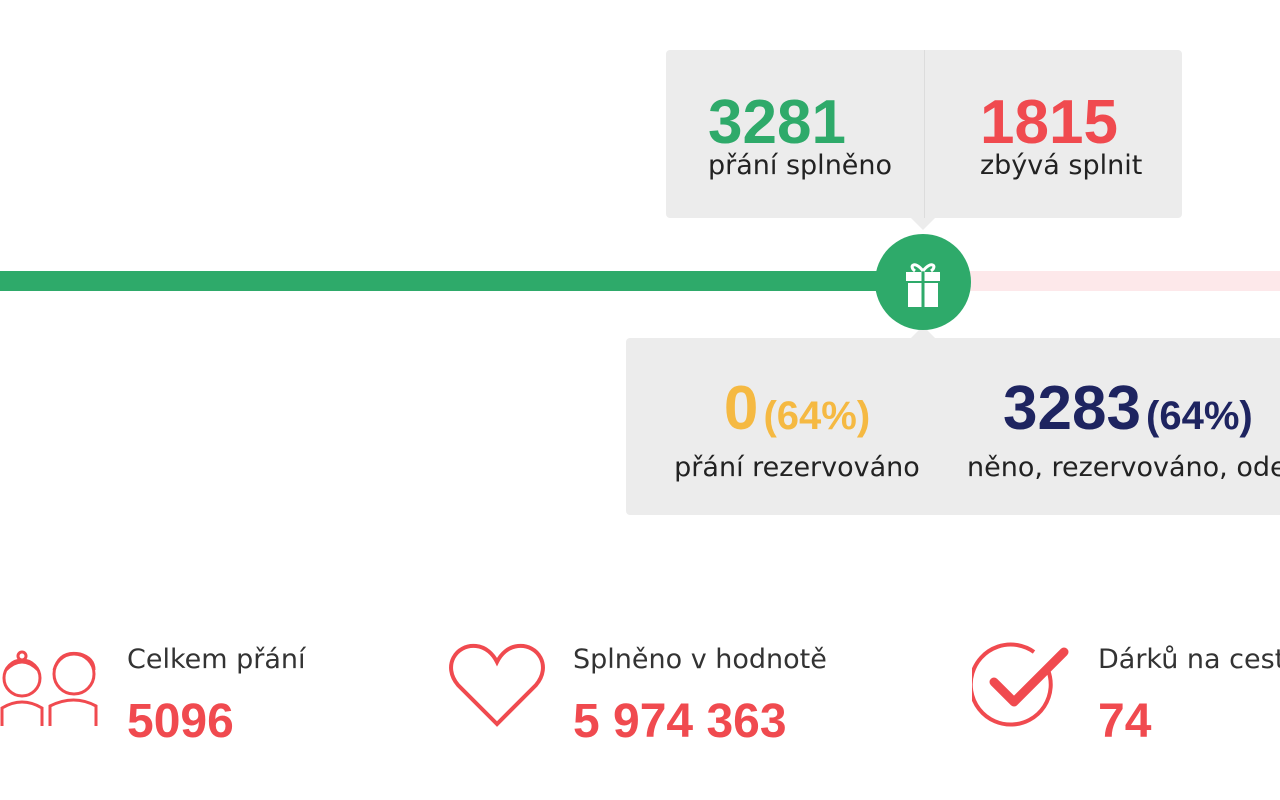 Image resolution: width=1280 pixels, height=800 pixels. What do you see at coordinates (1020, 684) in the screenshot?
I see `check-icon` at bounding box center [1020, 684].